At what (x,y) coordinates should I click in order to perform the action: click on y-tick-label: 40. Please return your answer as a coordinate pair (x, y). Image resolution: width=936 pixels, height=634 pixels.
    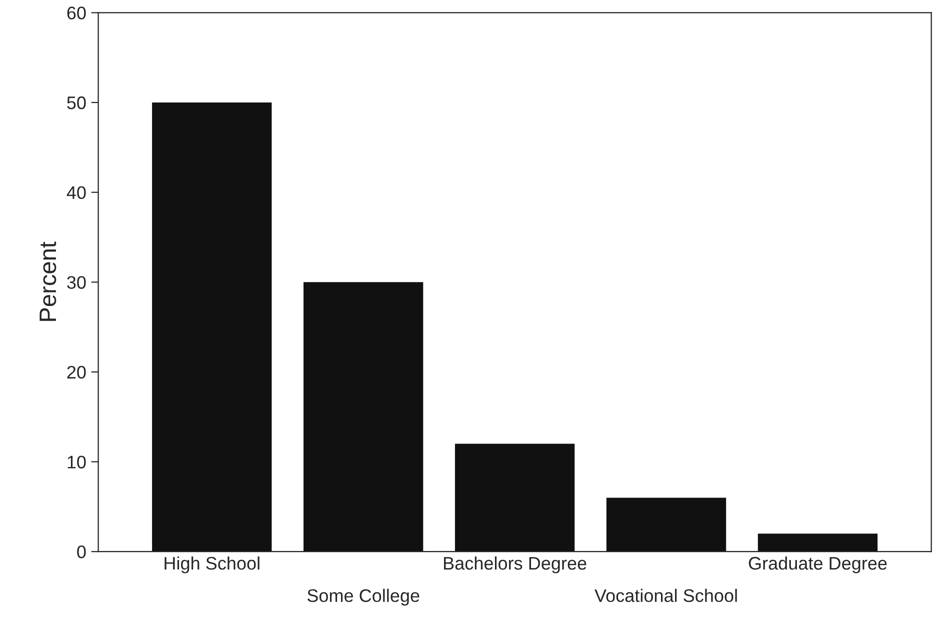
    Looking at the image, I should click on (76, 193).